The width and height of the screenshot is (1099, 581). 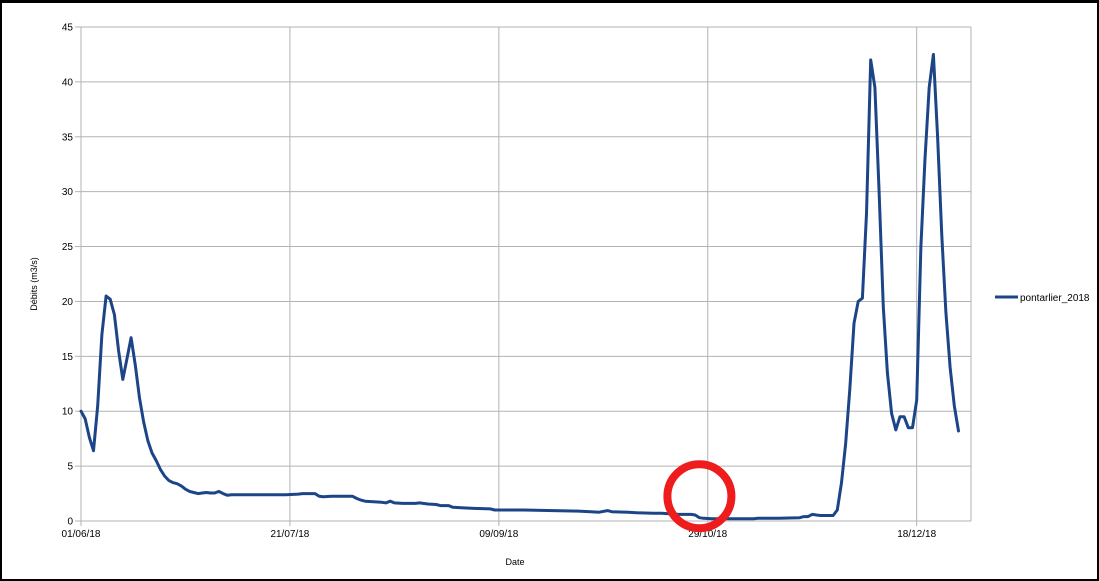 I want to click on y-tick-label: 35, so click(x=68, y=137).